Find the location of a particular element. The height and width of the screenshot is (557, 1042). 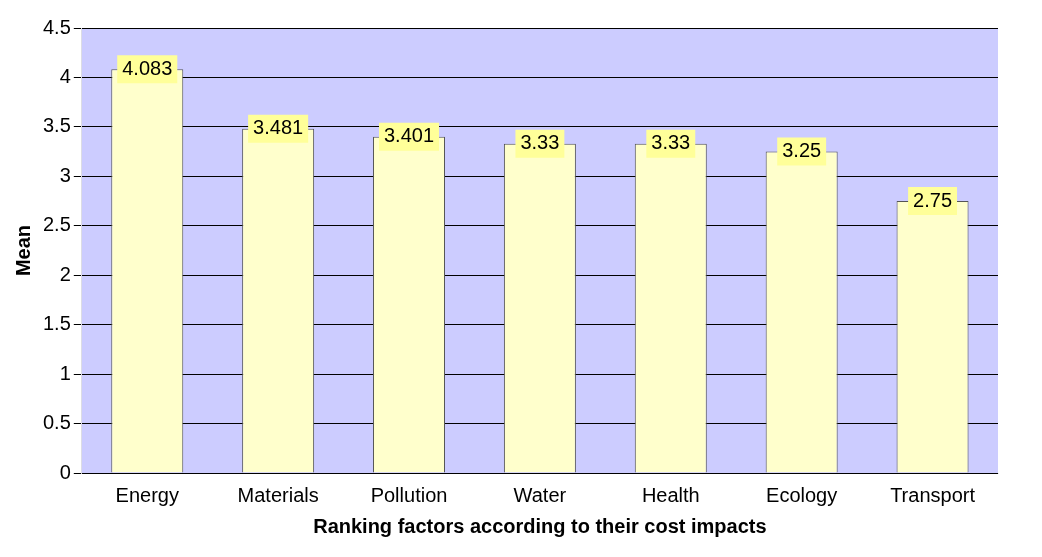

y-tick-label: 4.5 is located at coordinates (56, 26).